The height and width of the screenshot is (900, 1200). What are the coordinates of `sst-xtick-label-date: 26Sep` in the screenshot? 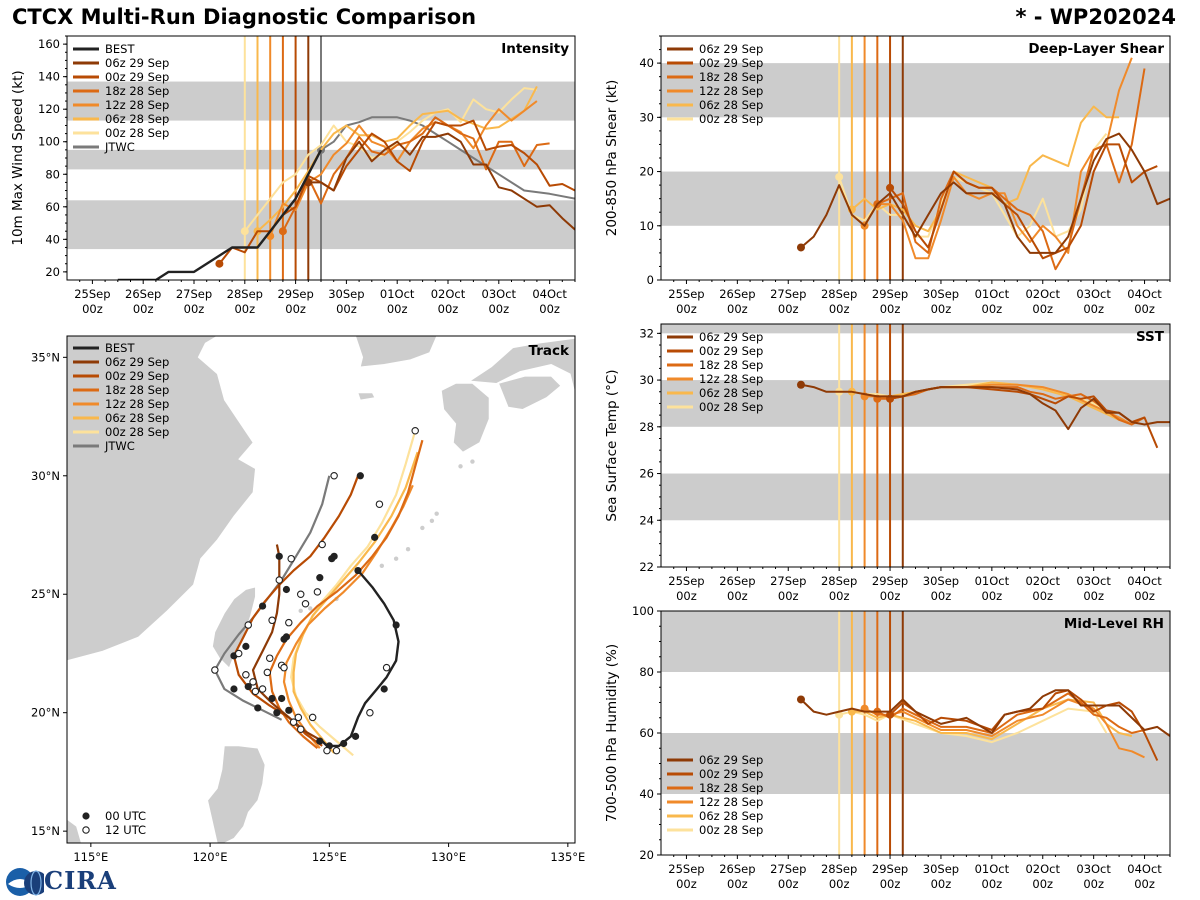 It's located at (737, 581).